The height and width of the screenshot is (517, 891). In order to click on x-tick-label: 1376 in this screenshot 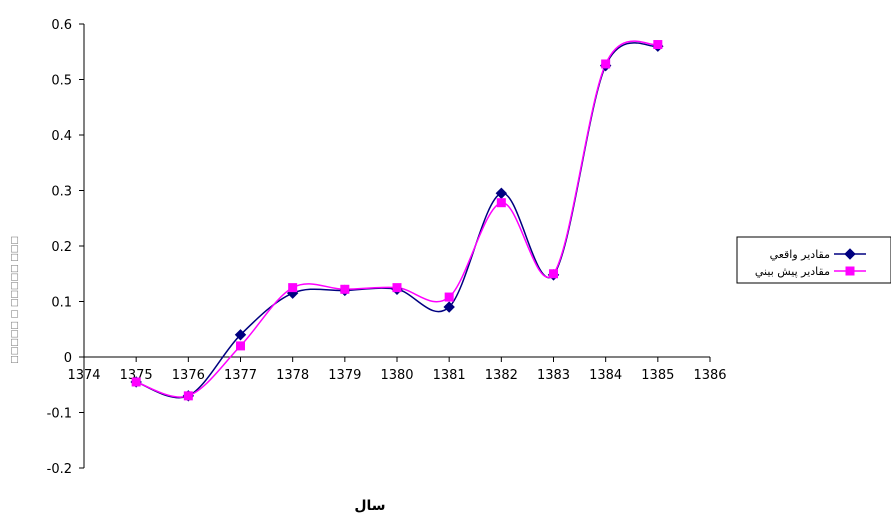, I will do `click(188, 375)`.